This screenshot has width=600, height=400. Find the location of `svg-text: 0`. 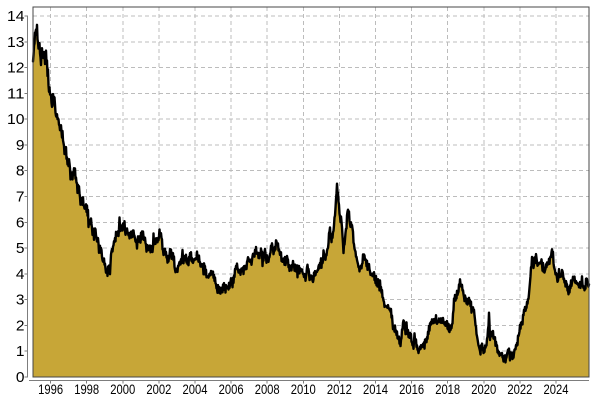

svg-text: 0 is located at coordinates (20, 377).